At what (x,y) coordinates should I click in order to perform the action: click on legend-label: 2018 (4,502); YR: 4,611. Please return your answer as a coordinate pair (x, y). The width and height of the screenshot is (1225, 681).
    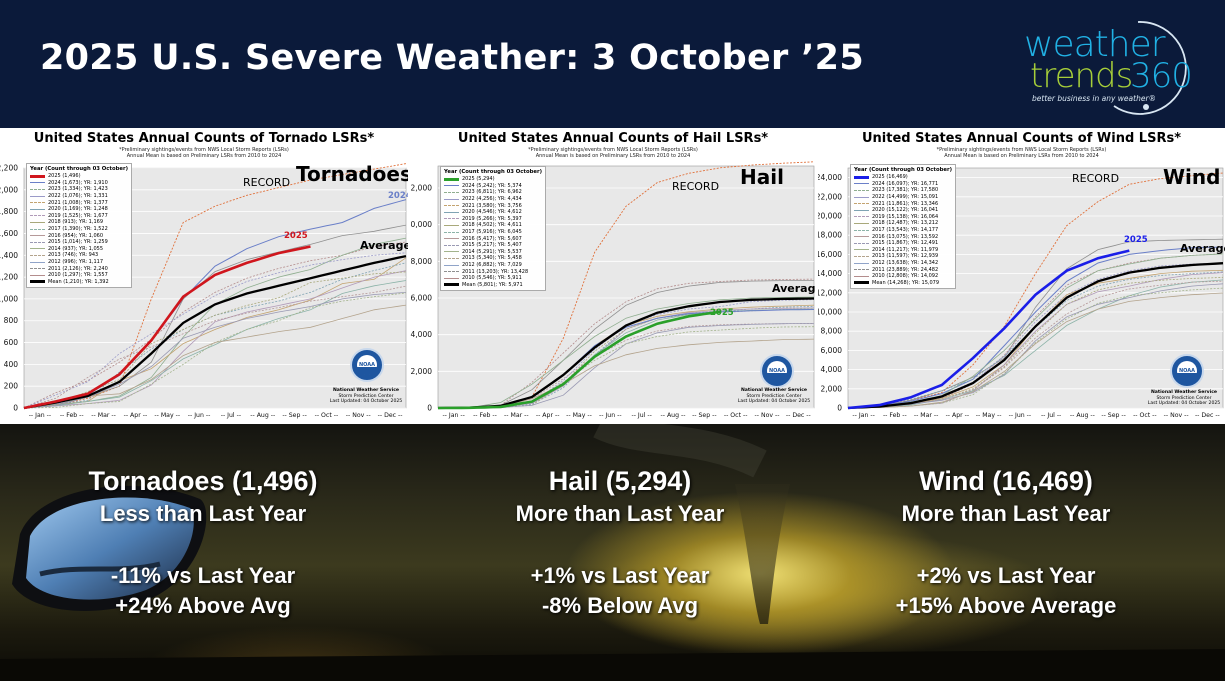
    Looking at the image, I should click on (492, 225).